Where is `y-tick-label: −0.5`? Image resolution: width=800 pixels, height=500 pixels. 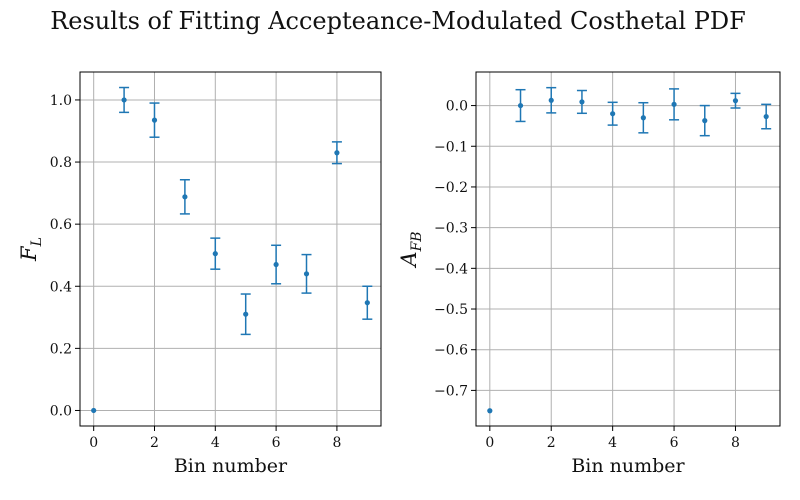 y-tick-label: −0.5 is located at coordinates (451, 310).